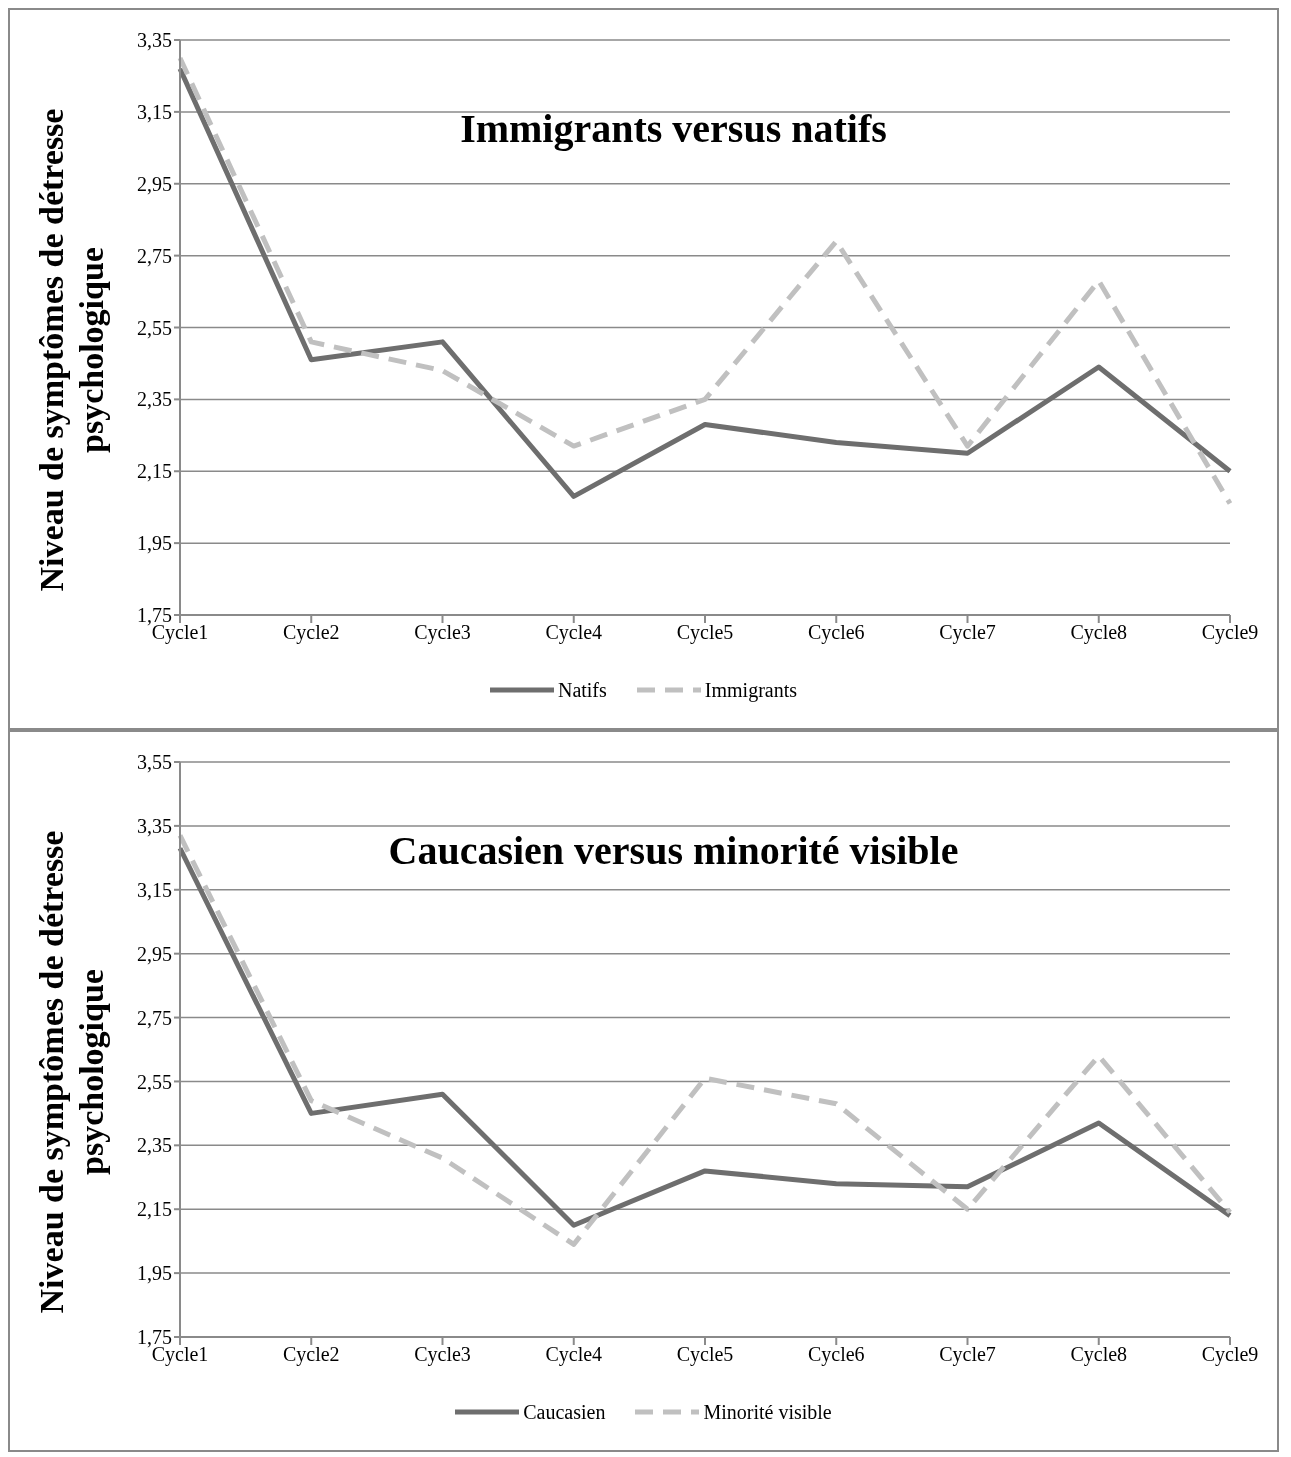  Describe the element at coordinates (673, 850) in the screenshot. I see `text: Caucasien versus minorité visible` at that location.